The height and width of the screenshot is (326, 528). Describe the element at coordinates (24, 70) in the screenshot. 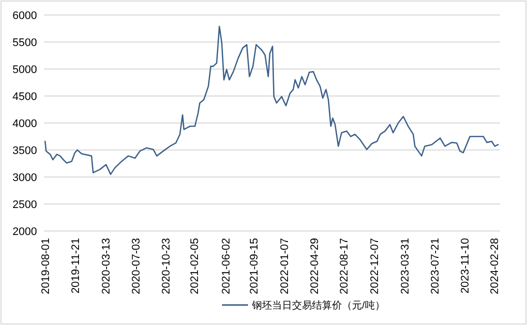

I see `y-tick-label: 5000` at that location.